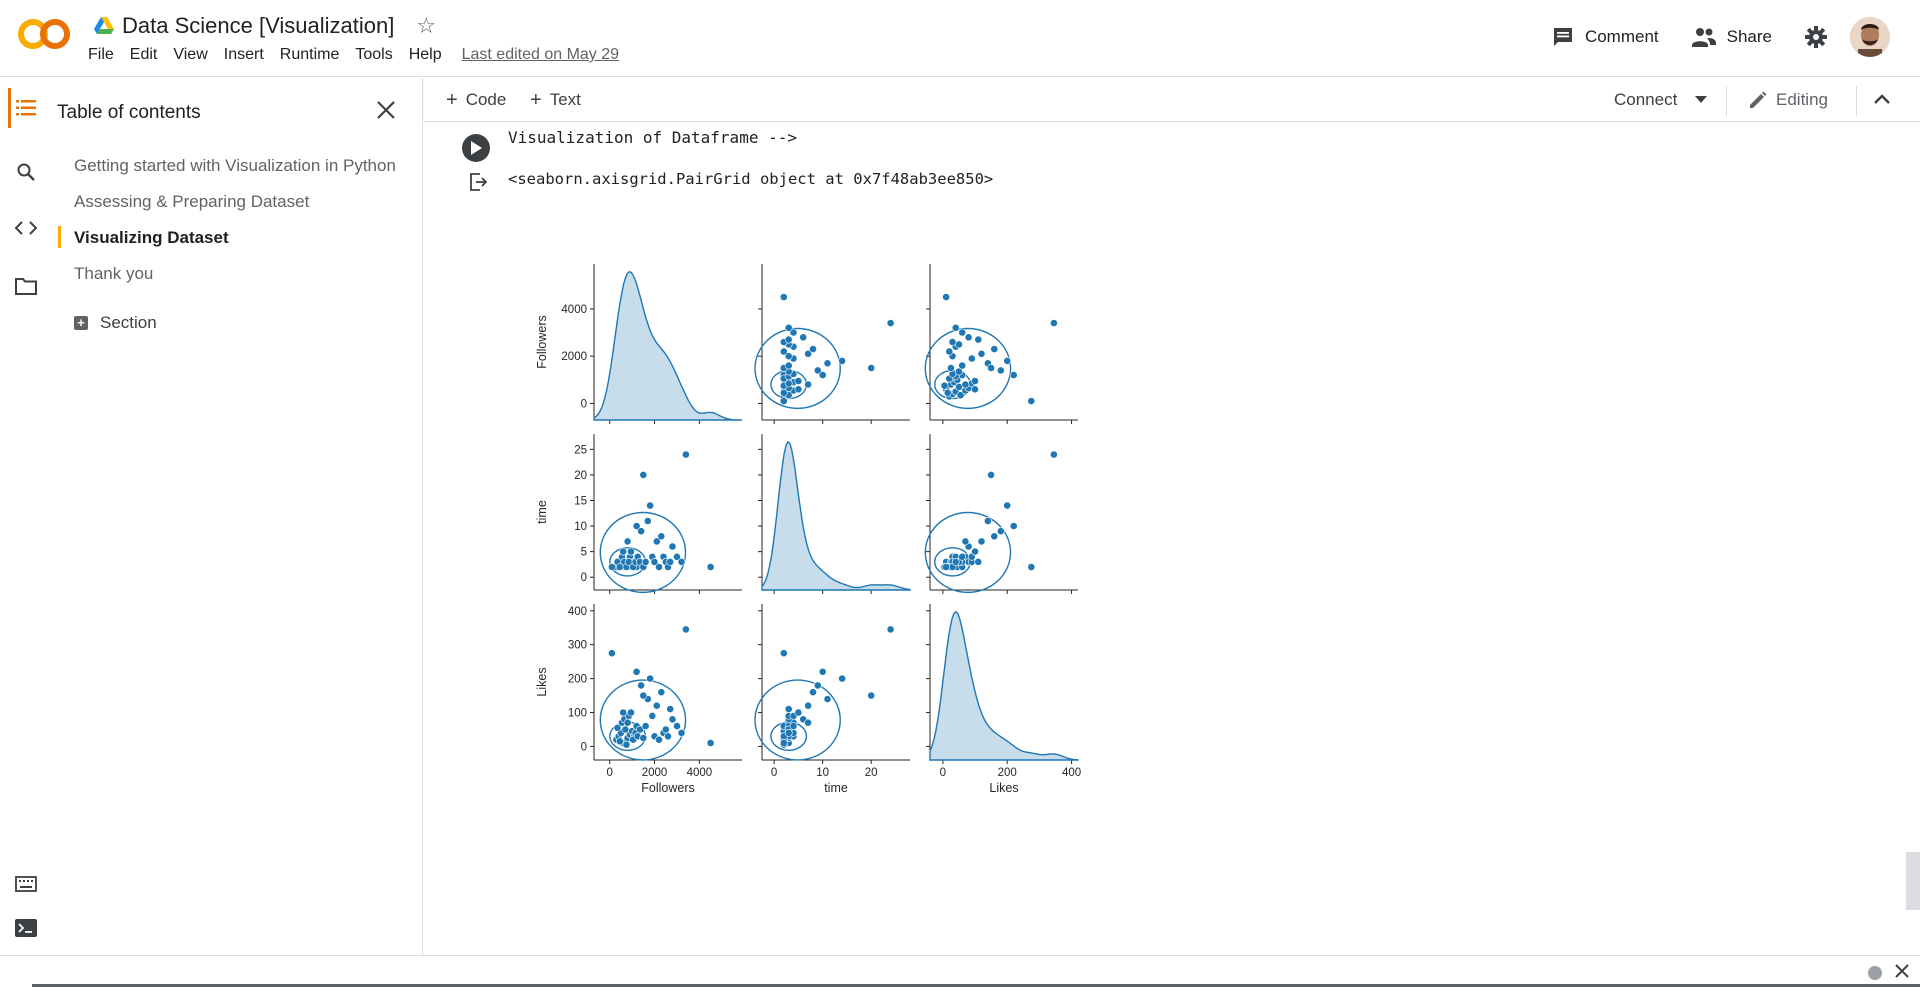  I want to click on play-icon, so click(476, 148).